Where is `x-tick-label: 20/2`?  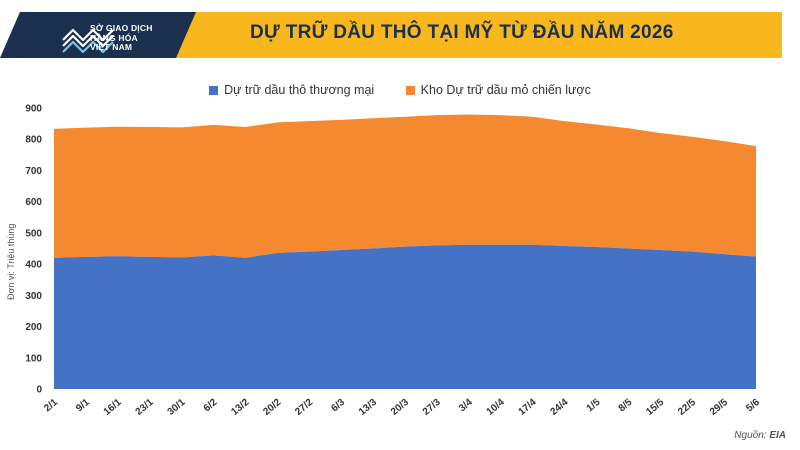
x-tick-label: 20/2 is located at coordinates (272, 407).